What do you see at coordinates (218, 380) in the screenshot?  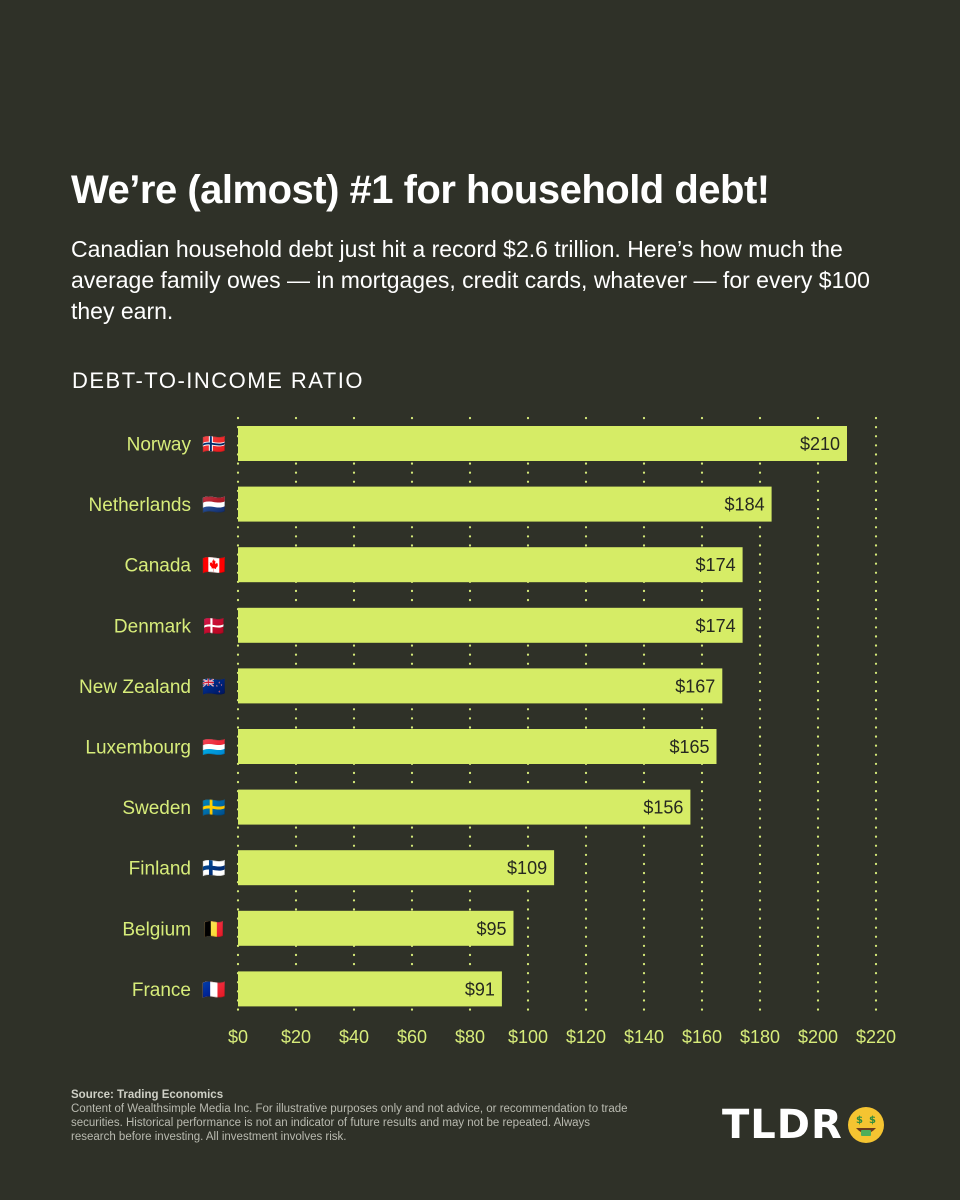 I see `chart-title: DEBT-TO-INCOME RATIO` at bounding box center [218, 380].